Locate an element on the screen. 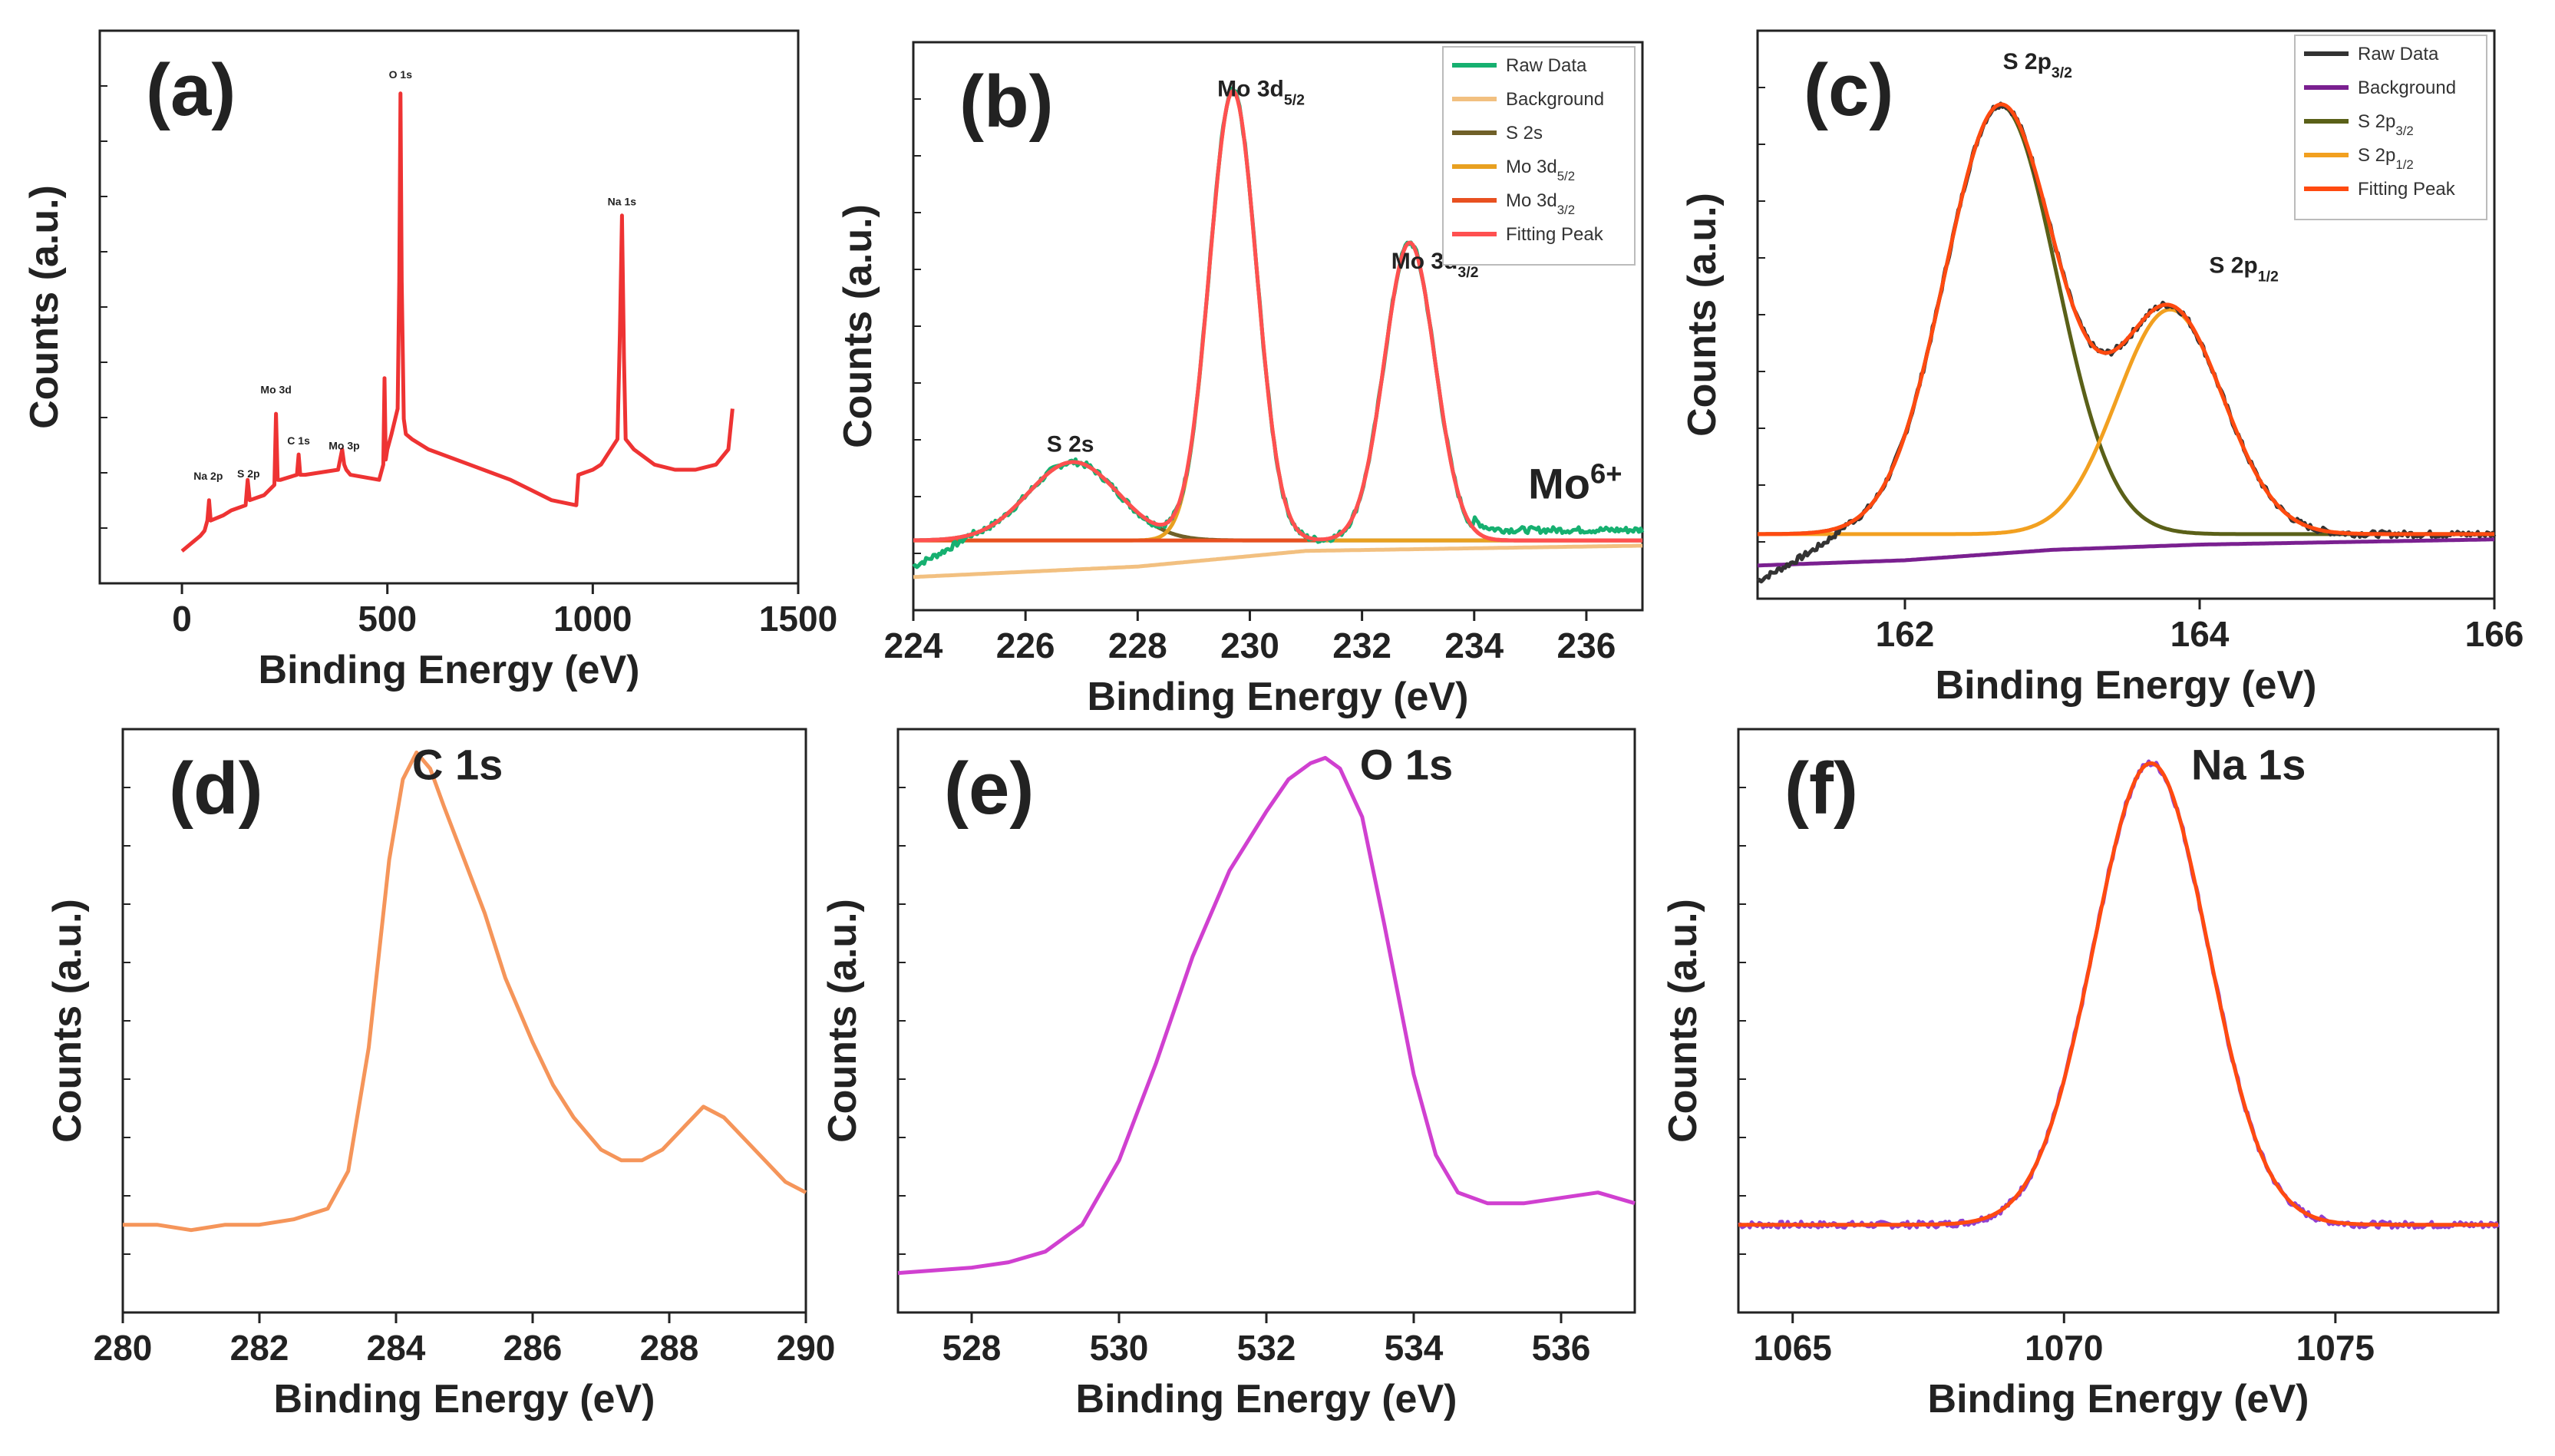 This screenshot has height=1456, width=2555. peak-annotation: Na 2p is located at coordinates (208, 476).